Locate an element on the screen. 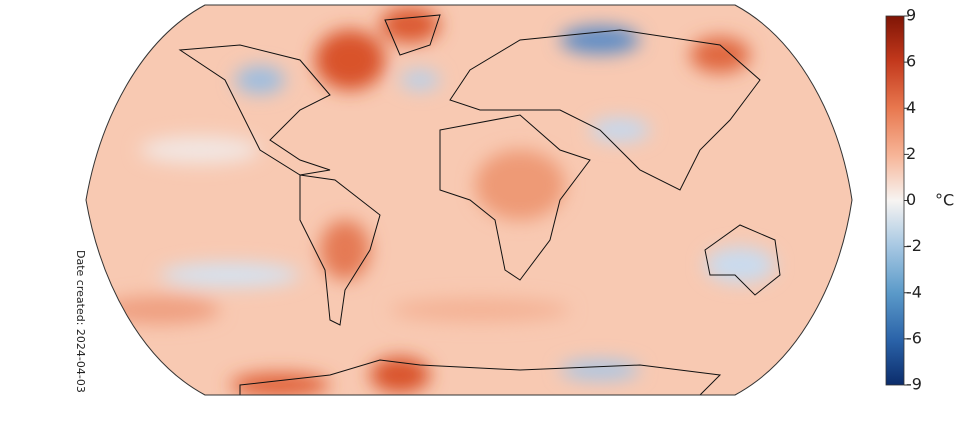 The width and height of the screenshot is (969, 421). colorbar-tick-label: -6 is located at coordinates (914, 337).